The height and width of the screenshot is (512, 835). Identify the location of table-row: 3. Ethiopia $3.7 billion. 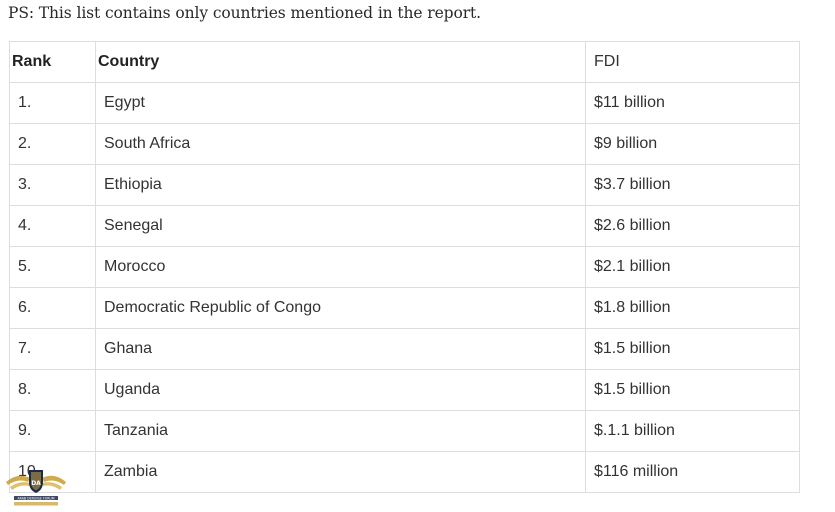
(404, 185).